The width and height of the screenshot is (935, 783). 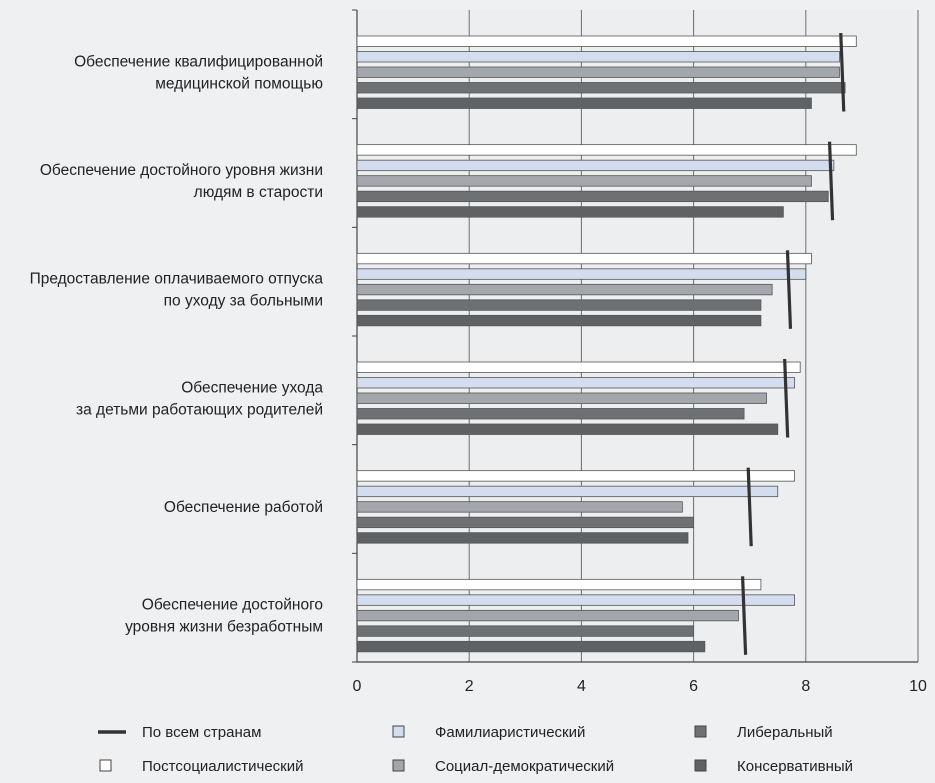 What do you see at coordinates (693, 686) in the screenshot?
I see `x-tick-label: 6` at bounding box center [693, 686].